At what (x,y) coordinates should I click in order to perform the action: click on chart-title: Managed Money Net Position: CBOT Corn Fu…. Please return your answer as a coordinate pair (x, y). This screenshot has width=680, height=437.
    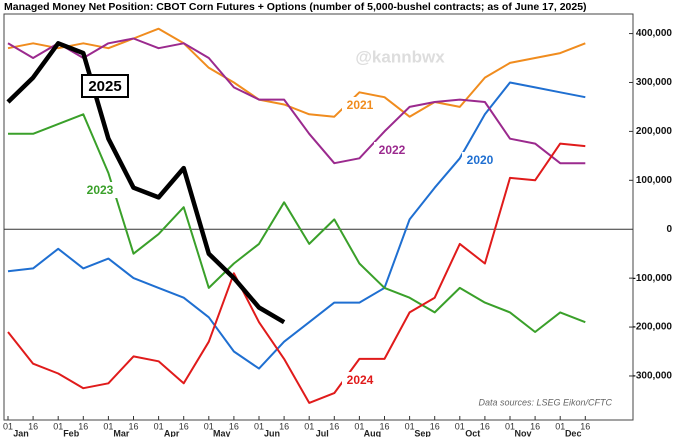
    Looking at the image, I should click on (295, 7).